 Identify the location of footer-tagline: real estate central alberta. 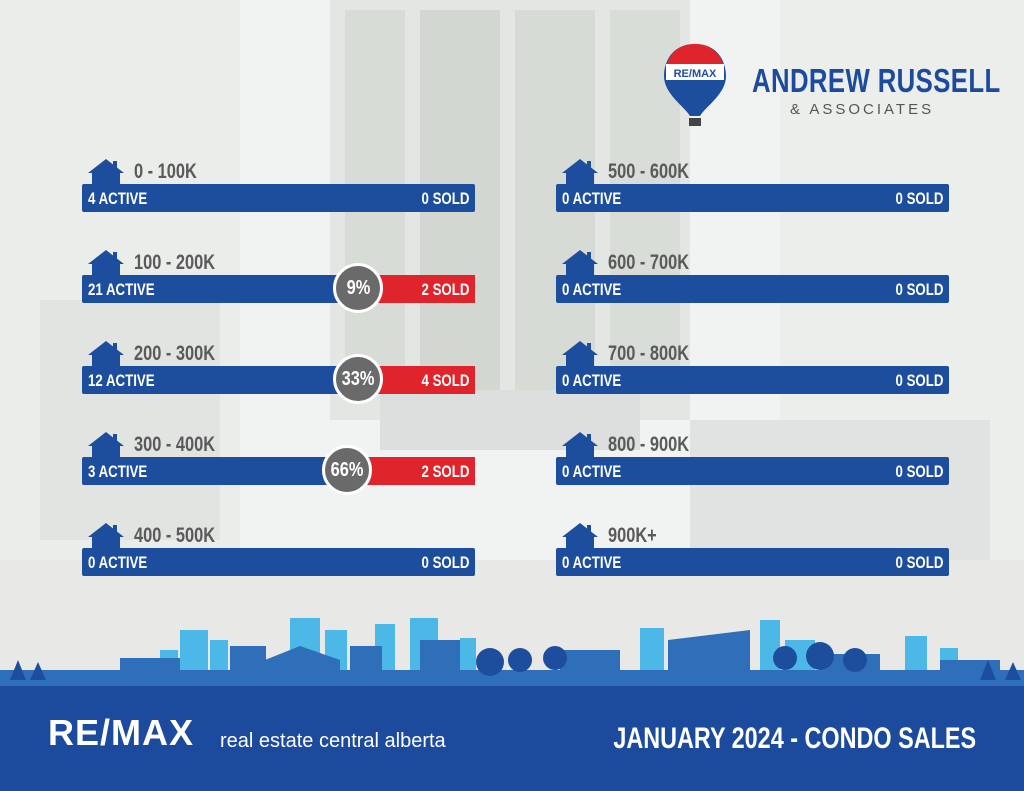
(333, 741).